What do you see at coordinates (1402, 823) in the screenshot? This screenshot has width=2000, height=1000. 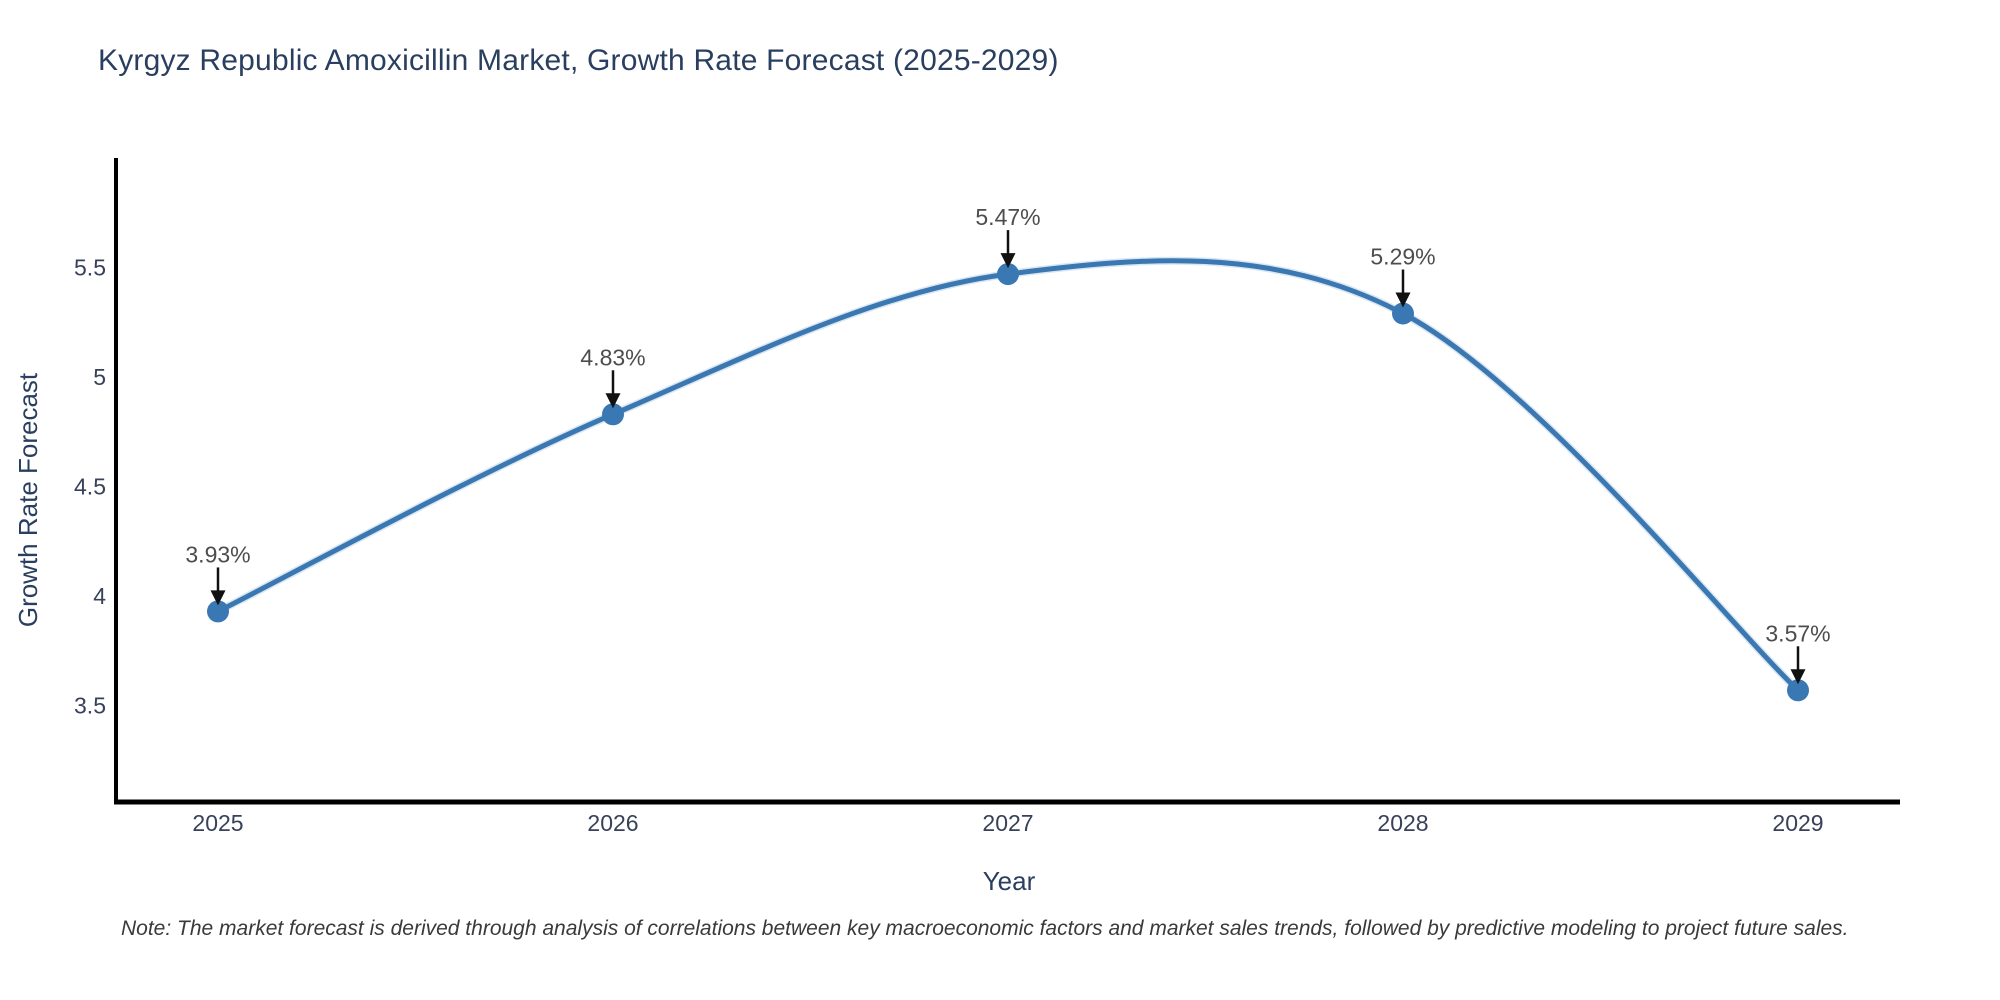 I see `x-tick-label: 2028` at bounding box center [1402, 823].